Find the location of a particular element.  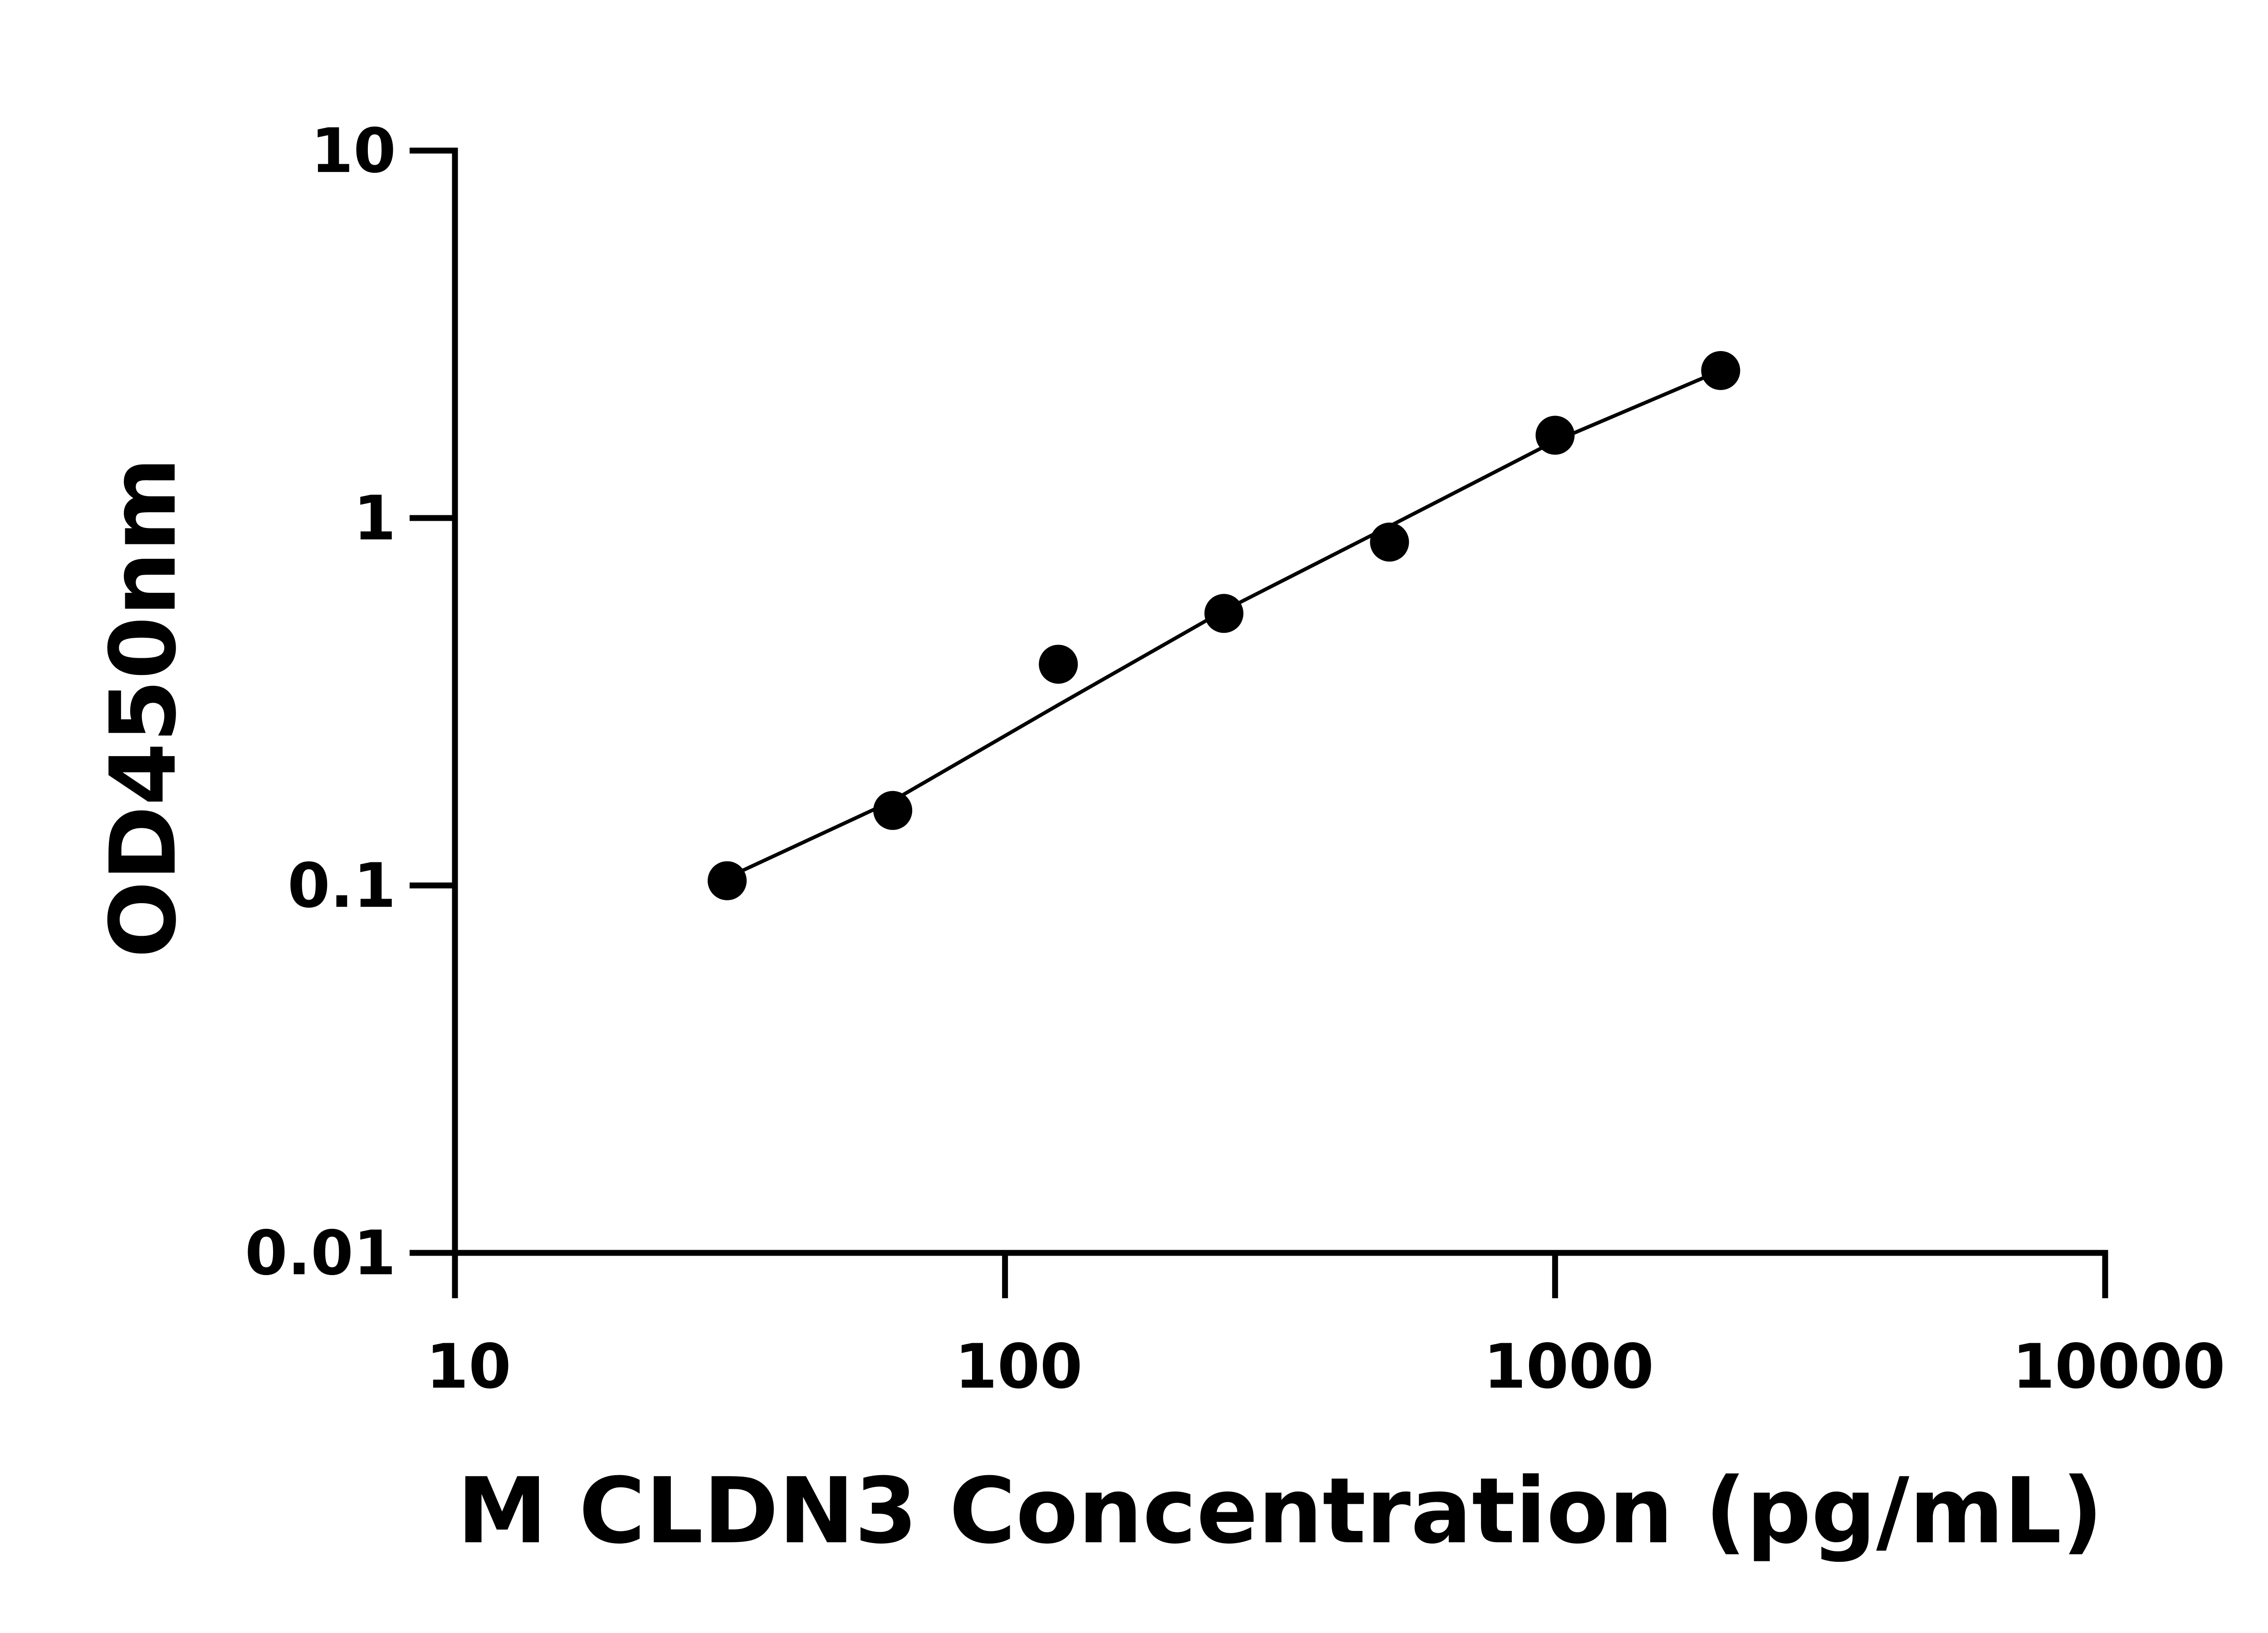

y-tick-label: 10 is located at coordinates (353, 150).